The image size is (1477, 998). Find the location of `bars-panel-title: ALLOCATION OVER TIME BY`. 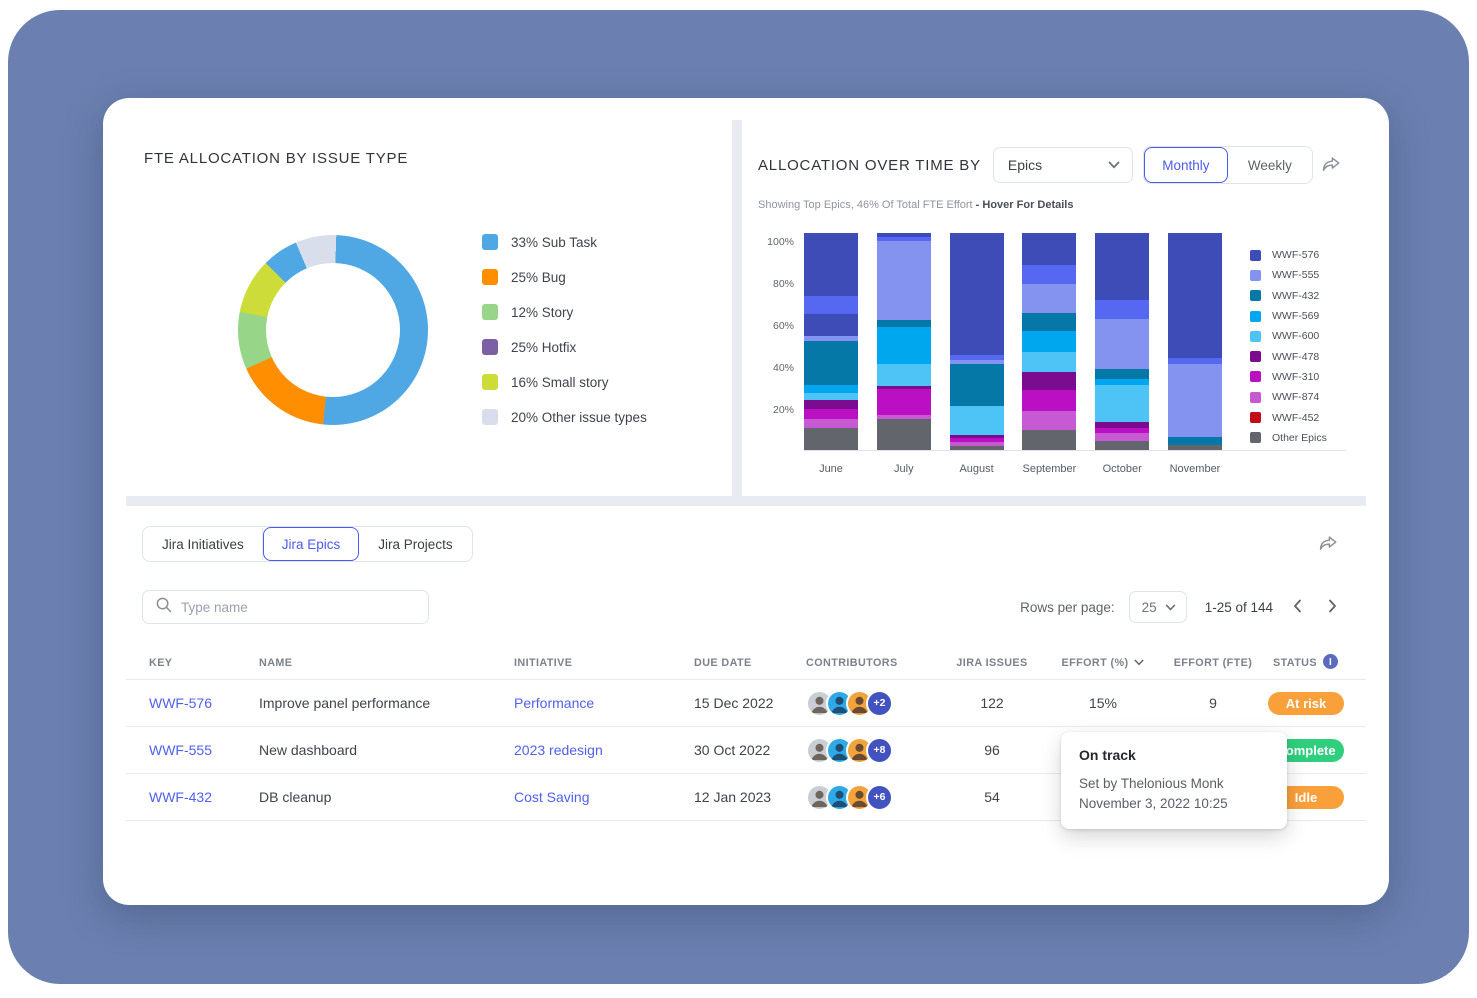

bars-panel-title: ALLOCATION OVER TIME BY is located at coordinates (869, 165).